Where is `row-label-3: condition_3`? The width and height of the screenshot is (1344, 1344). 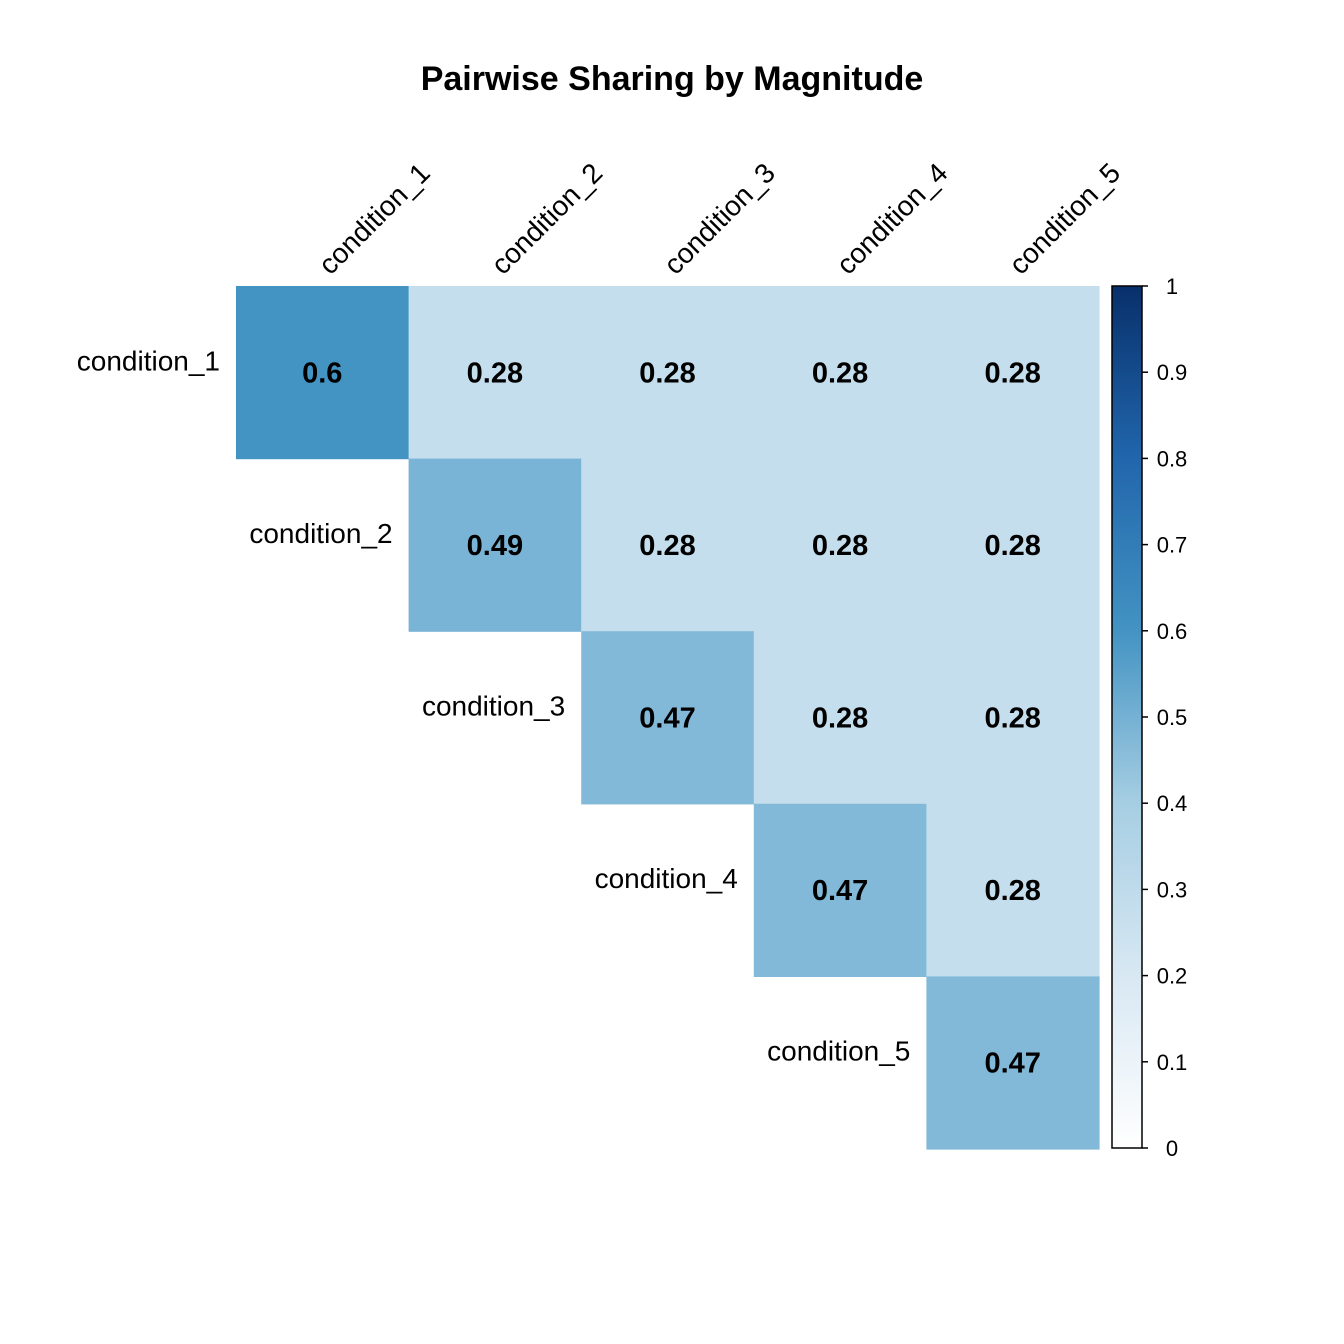
row-label-3: condition_3 is located at coordinates (493, 706).